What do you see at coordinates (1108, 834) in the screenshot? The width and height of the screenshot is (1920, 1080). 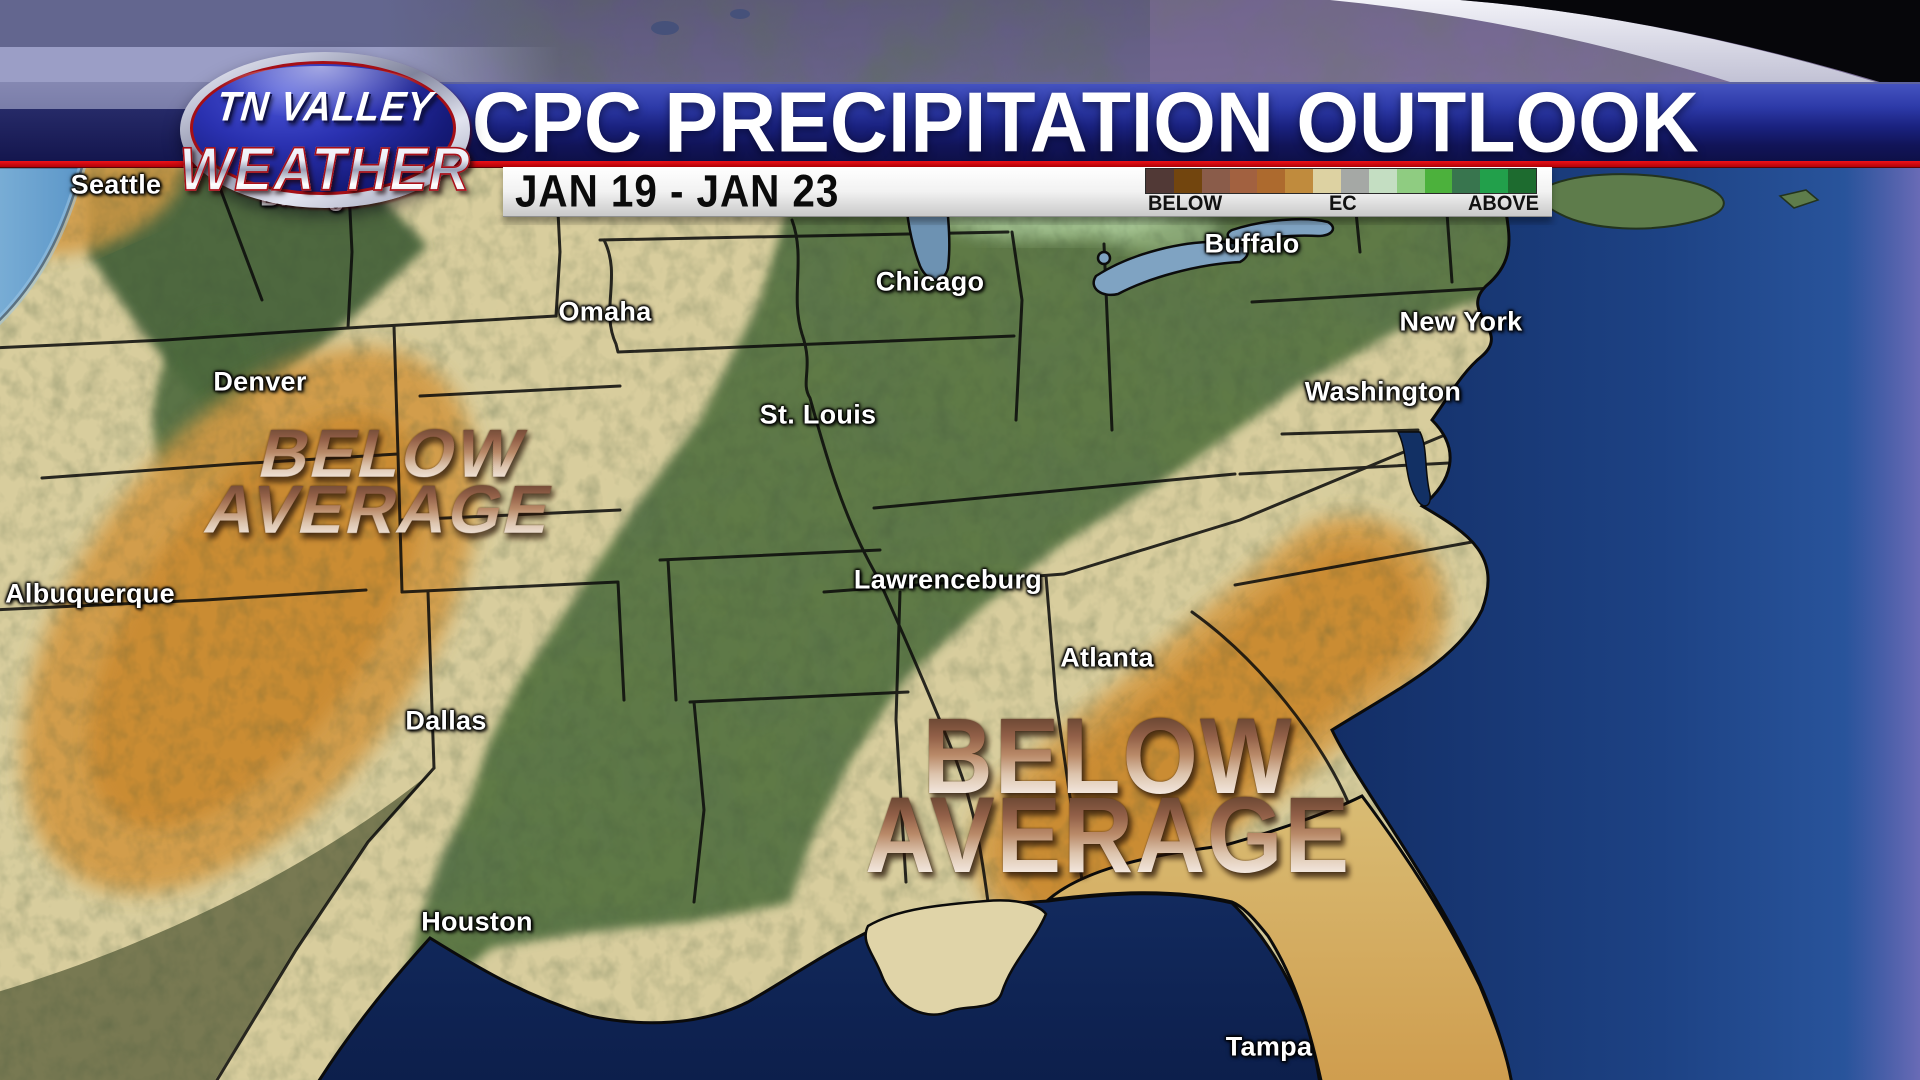 I see `below-average-se-line2: AVERAGE` at bounding box center [1108, 834].